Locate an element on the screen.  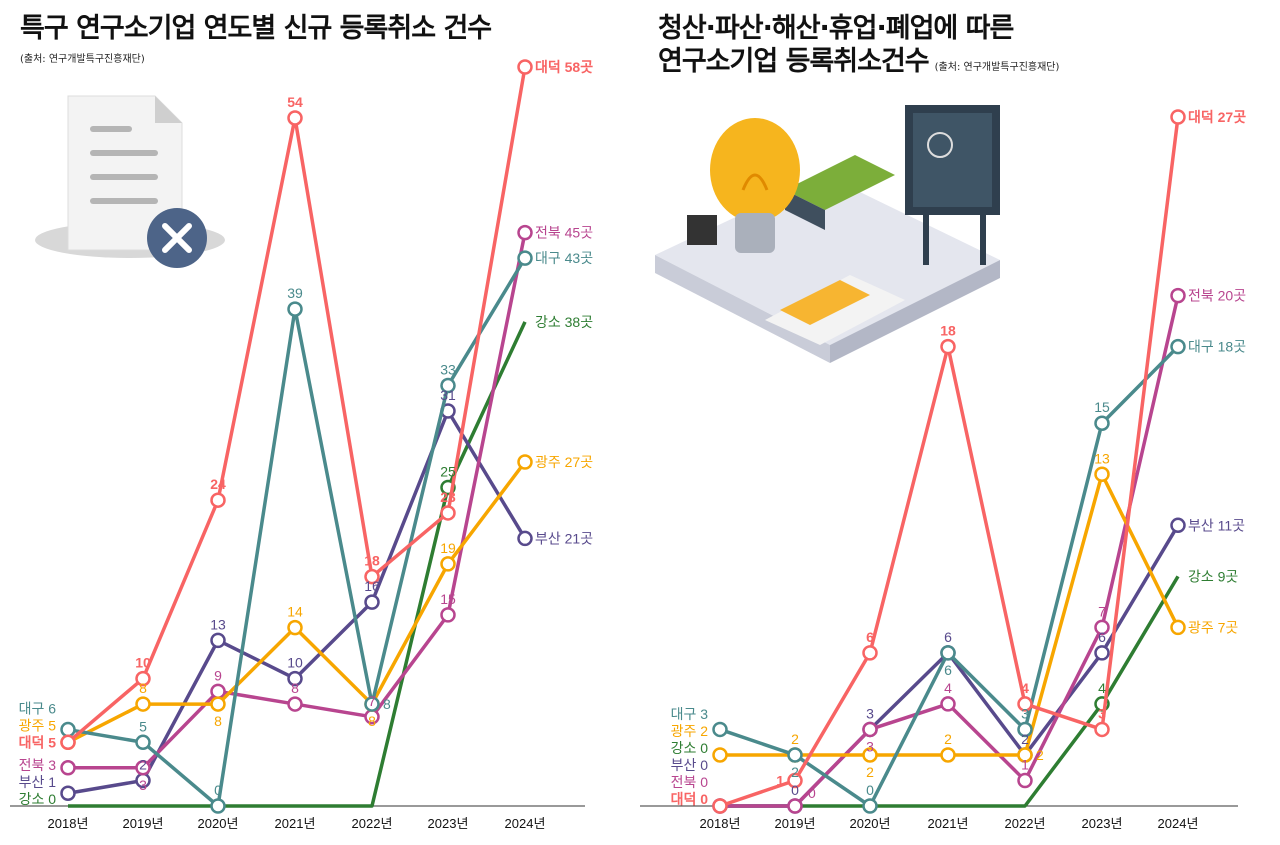
data-label: 18 is located at coordinates (948, 331).